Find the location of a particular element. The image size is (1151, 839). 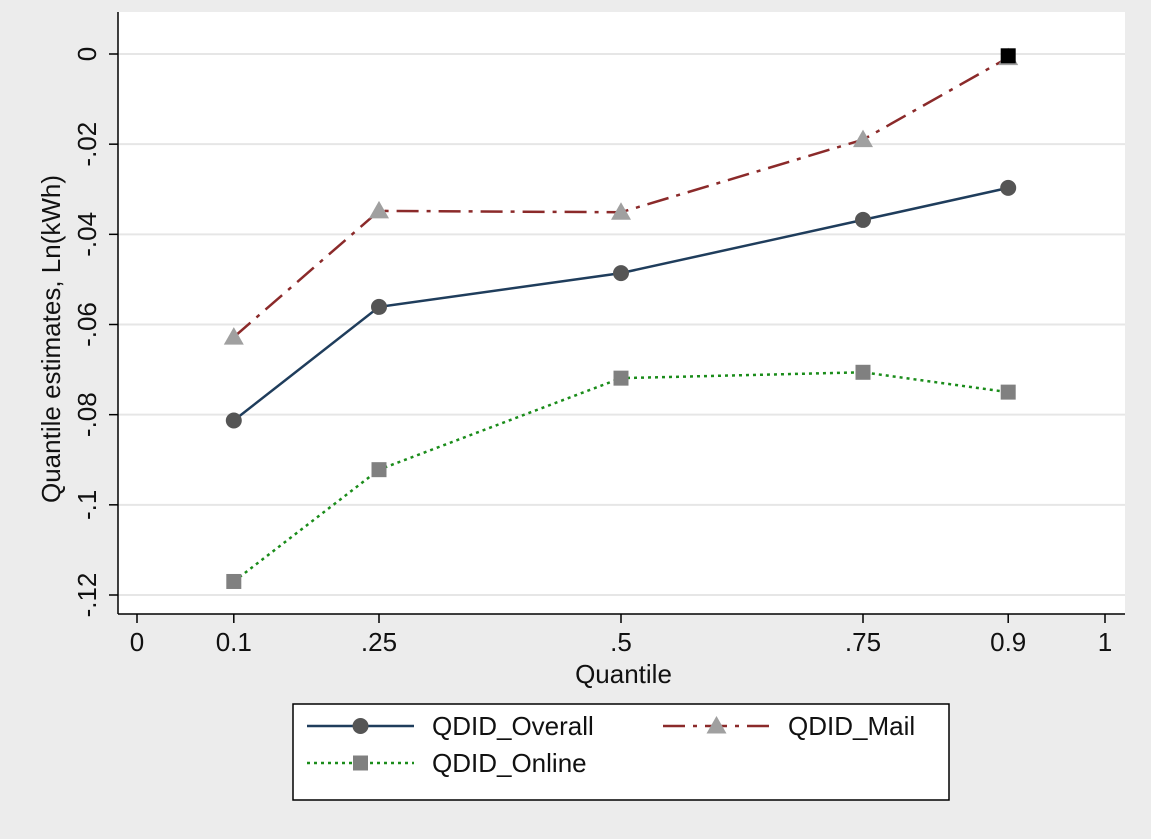

x-tick-label: 0.1 is located at coordinates (234, 642).